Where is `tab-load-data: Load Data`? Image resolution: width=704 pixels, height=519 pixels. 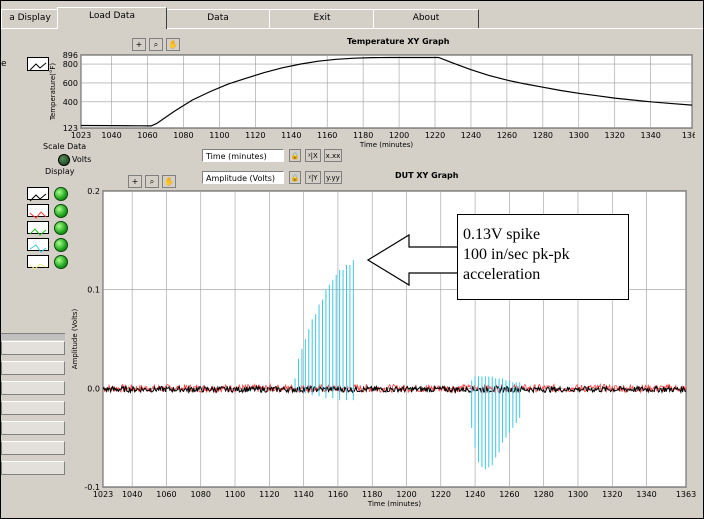 tab-load-data: Load Data is located at coordinates (112, 18).